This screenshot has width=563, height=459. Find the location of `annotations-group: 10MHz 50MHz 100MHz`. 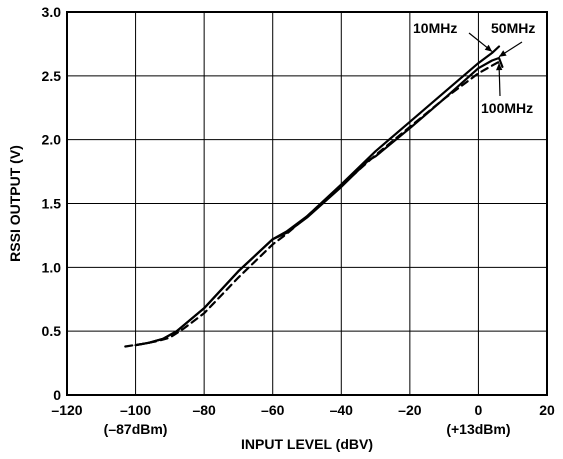

annotations-group: 10MHz 50MHz 100MHz is located at coordinates (474, 68).